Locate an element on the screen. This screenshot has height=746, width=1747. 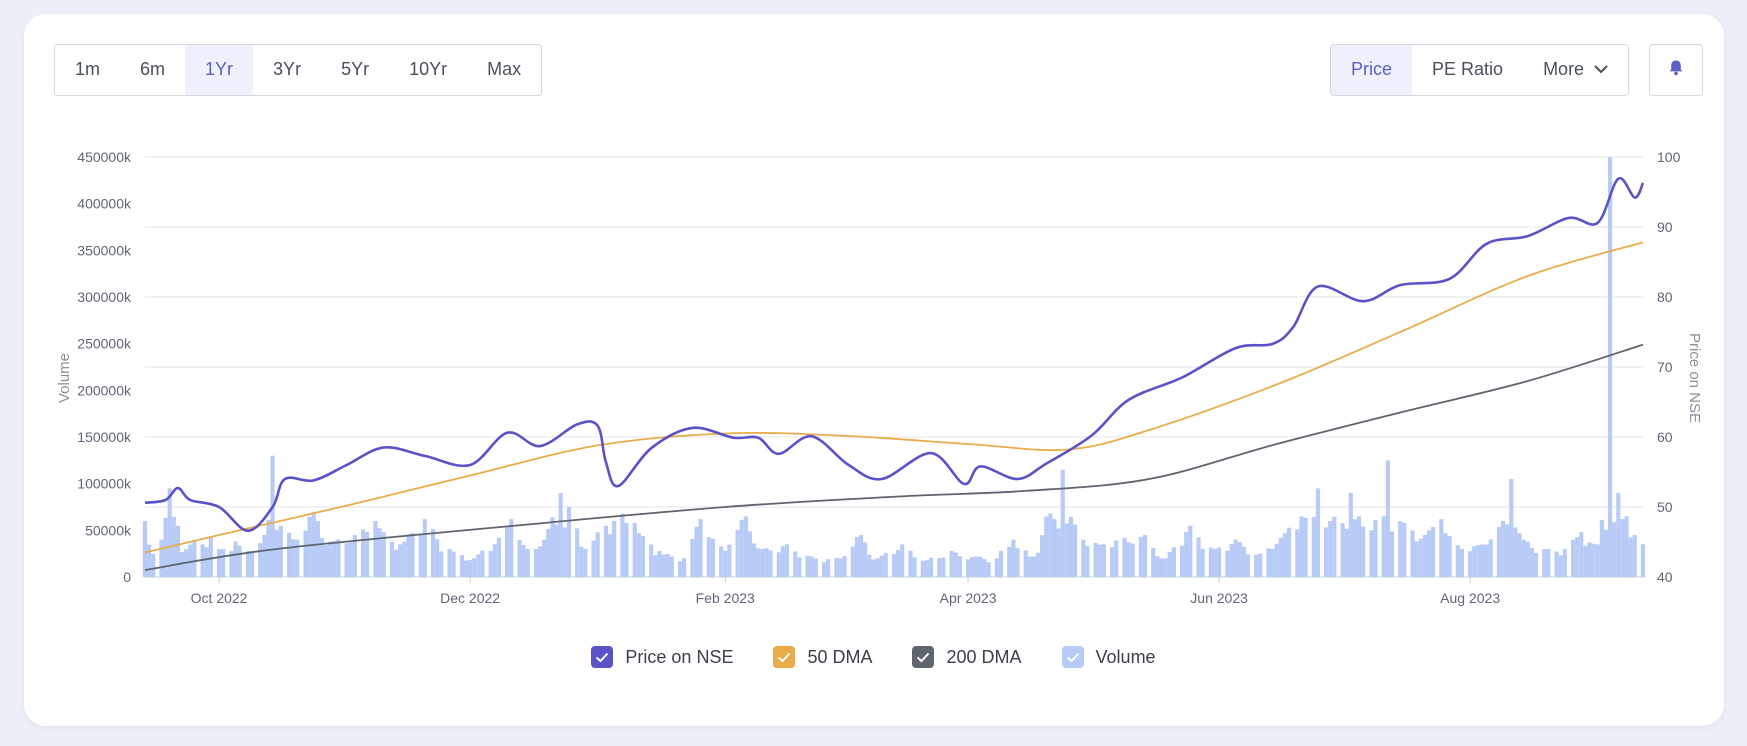
y-left-tick-label: 0 is located at coordinates (127, 577).